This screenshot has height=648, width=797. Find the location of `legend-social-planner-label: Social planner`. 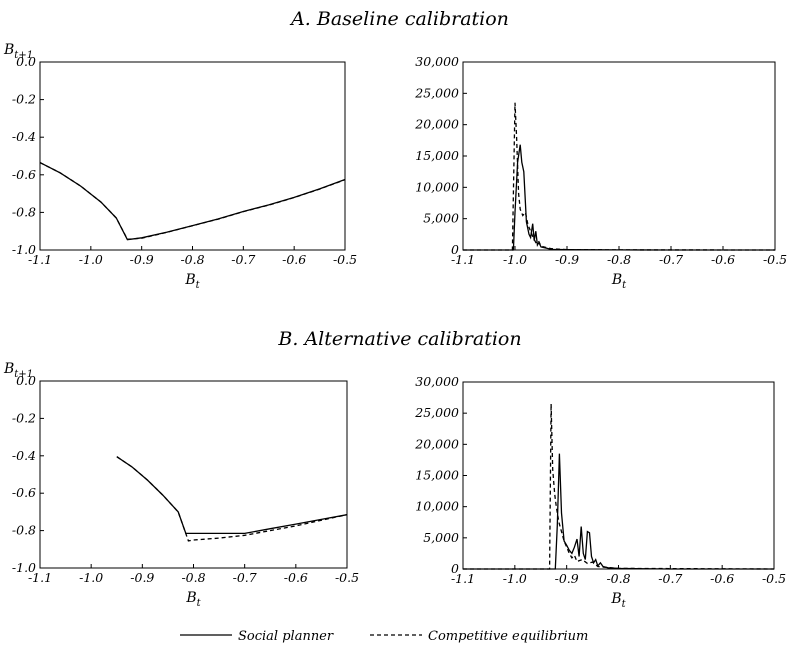

legend-social-planner-label: Social planner is located at coordinates (286, 636).